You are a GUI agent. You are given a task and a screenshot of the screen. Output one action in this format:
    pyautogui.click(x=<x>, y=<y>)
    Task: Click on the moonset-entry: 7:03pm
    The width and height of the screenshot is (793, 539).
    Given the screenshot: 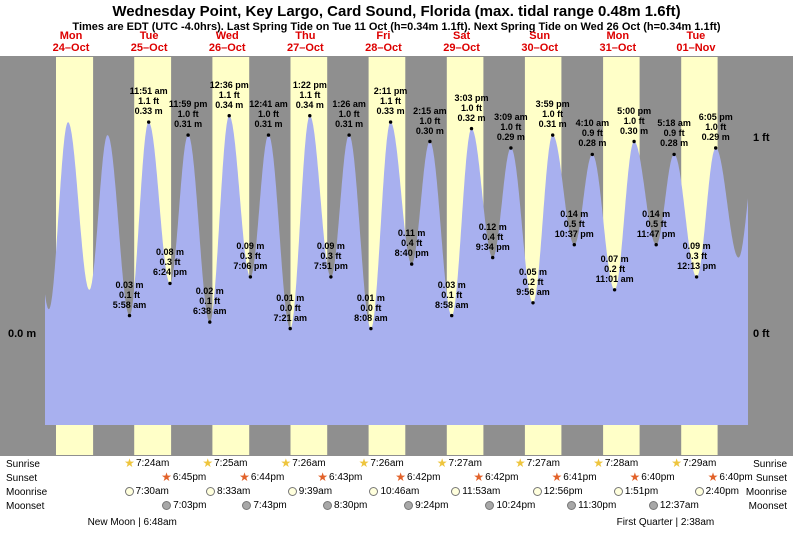 What is the action you would take?
    pyautogui.click(x=184, y=505)
    